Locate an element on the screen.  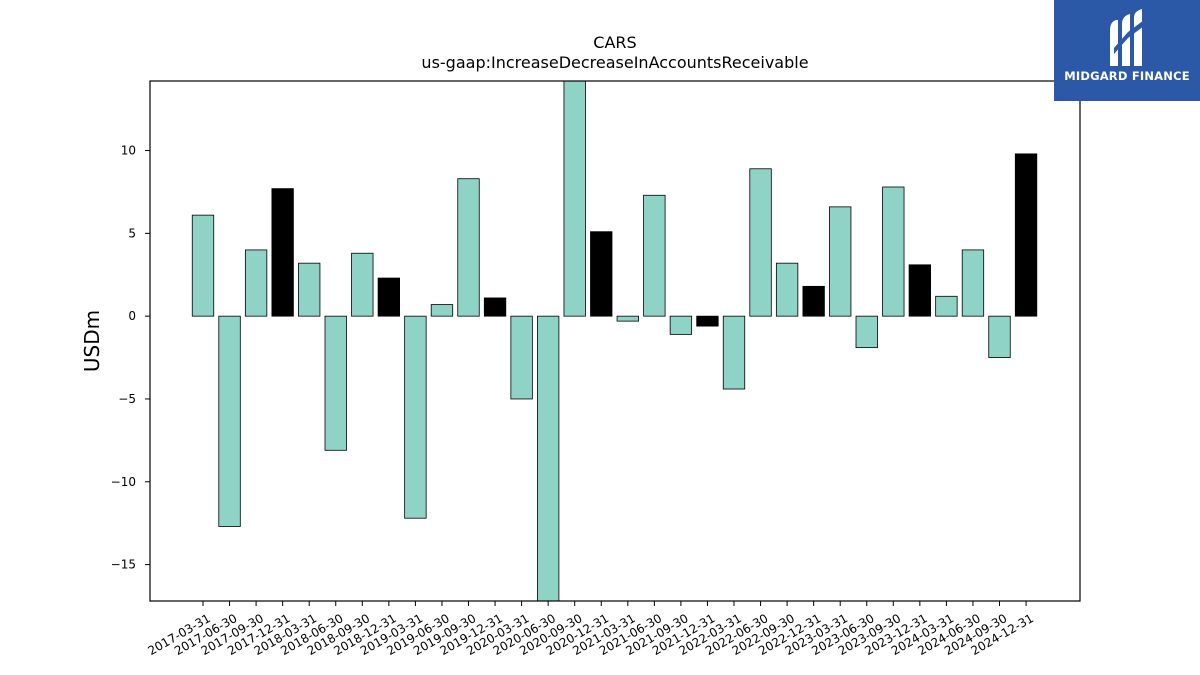
chart-title: CARS is located at coordinates (614, 42).